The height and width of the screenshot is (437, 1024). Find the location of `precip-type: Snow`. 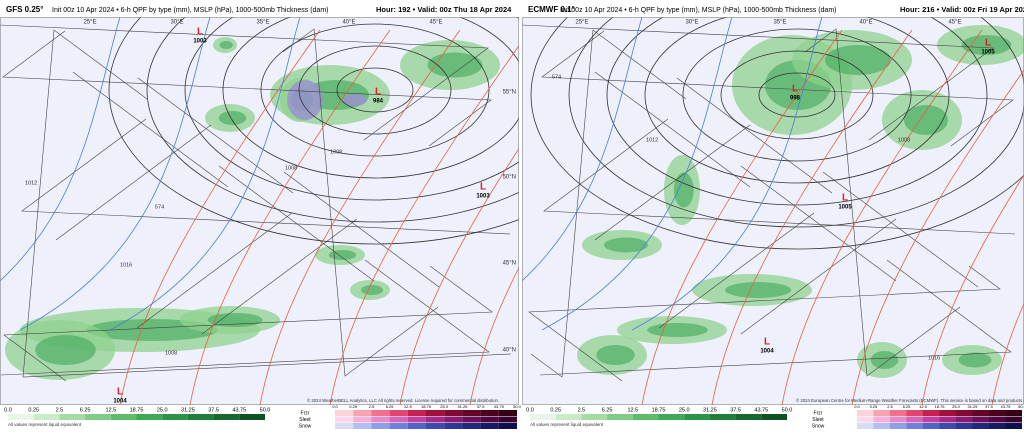

precip-type: Snow is located at coordinates (818, 426).